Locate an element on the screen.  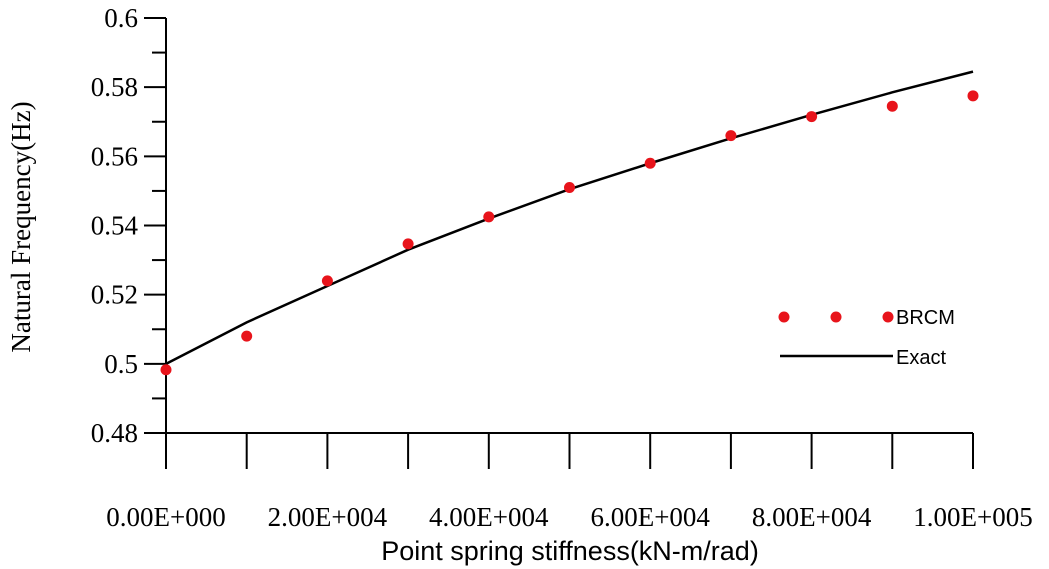
x-axis-title: Point spring stiffness(kN-m/rad) is located at coordinates (570, 551).